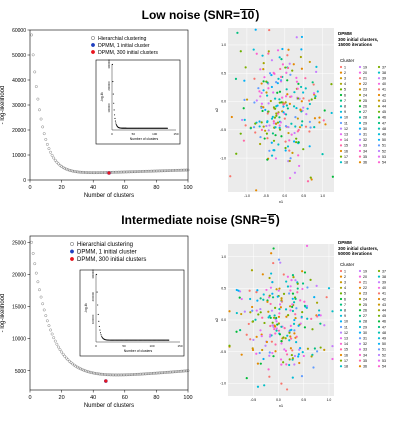 Image resolution: width=401 pixels, height=423 pixels. What do you see at coordinates (384, 118) in the screenshot?
I see `cluster-legend-label: 46` at bounding box center [384, 118].